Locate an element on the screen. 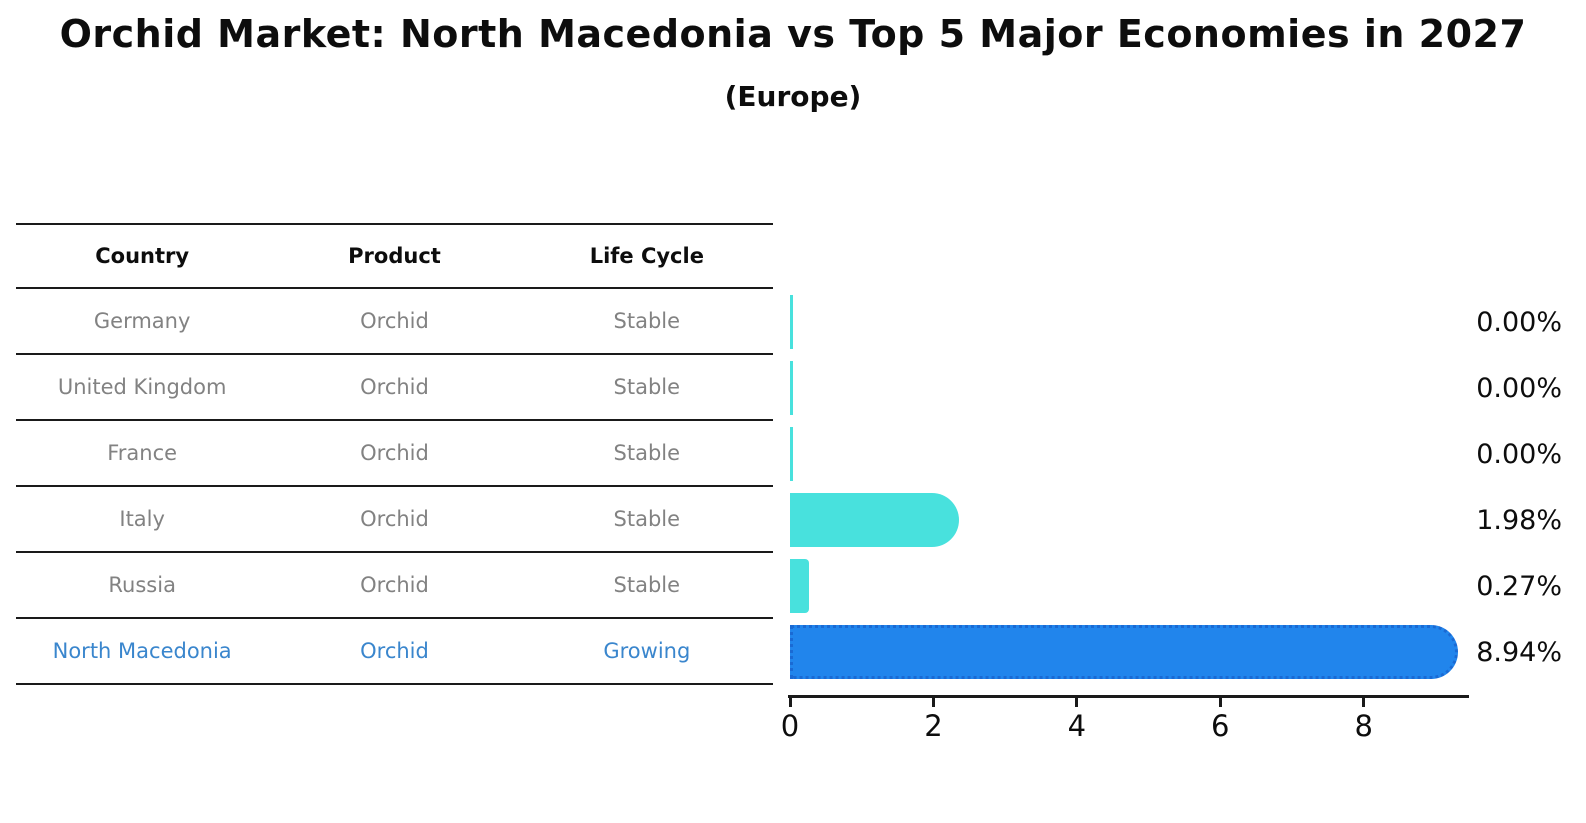  bar-value-label: 8.94% is located at coordinates (1519, 652).